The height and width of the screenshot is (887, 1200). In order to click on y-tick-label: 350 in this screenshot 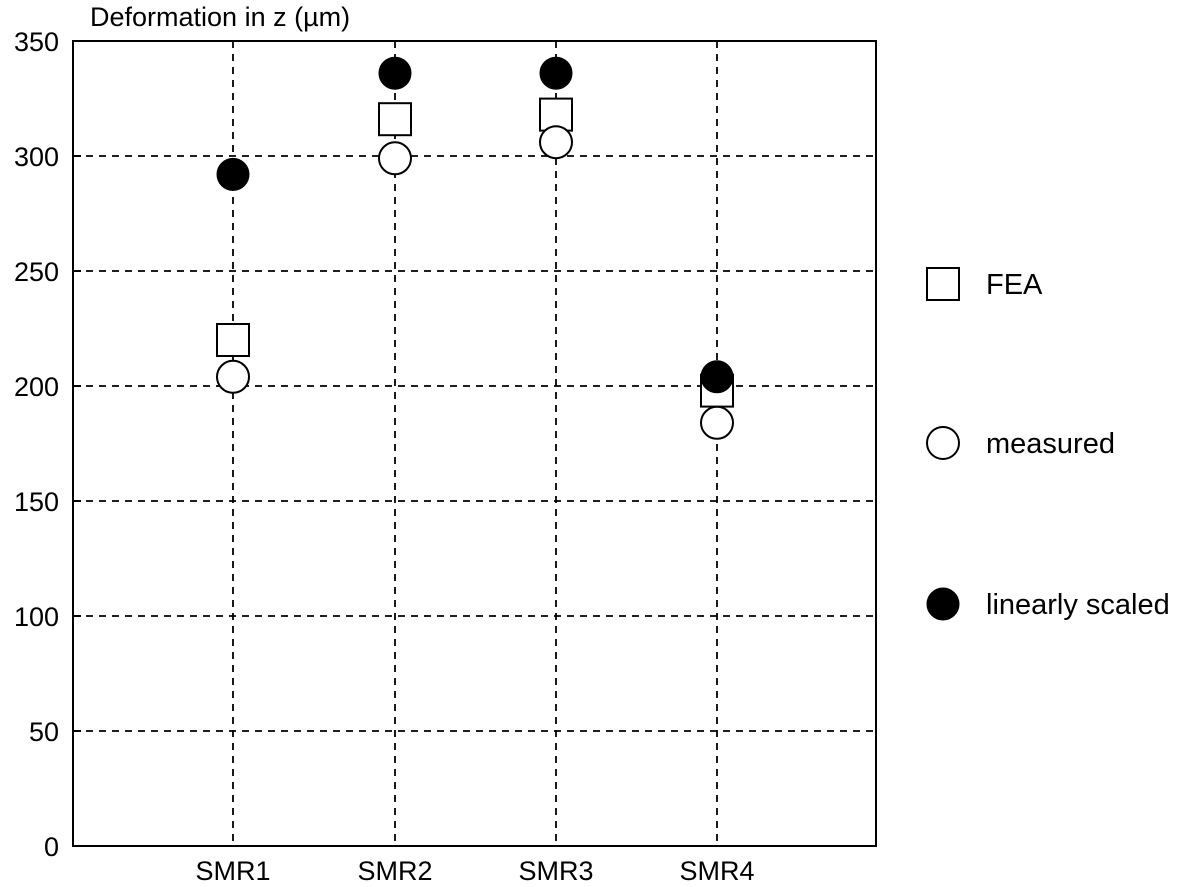, I will do `click(36, 42)`.